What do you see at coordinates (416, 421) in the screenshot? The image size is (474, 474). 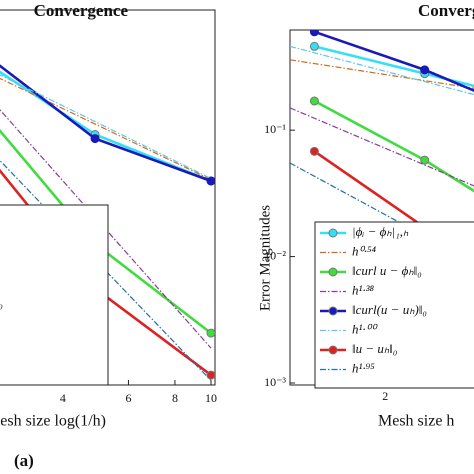 I see `x-axis-label: Mesh size h` at bounding box center [416, 421].